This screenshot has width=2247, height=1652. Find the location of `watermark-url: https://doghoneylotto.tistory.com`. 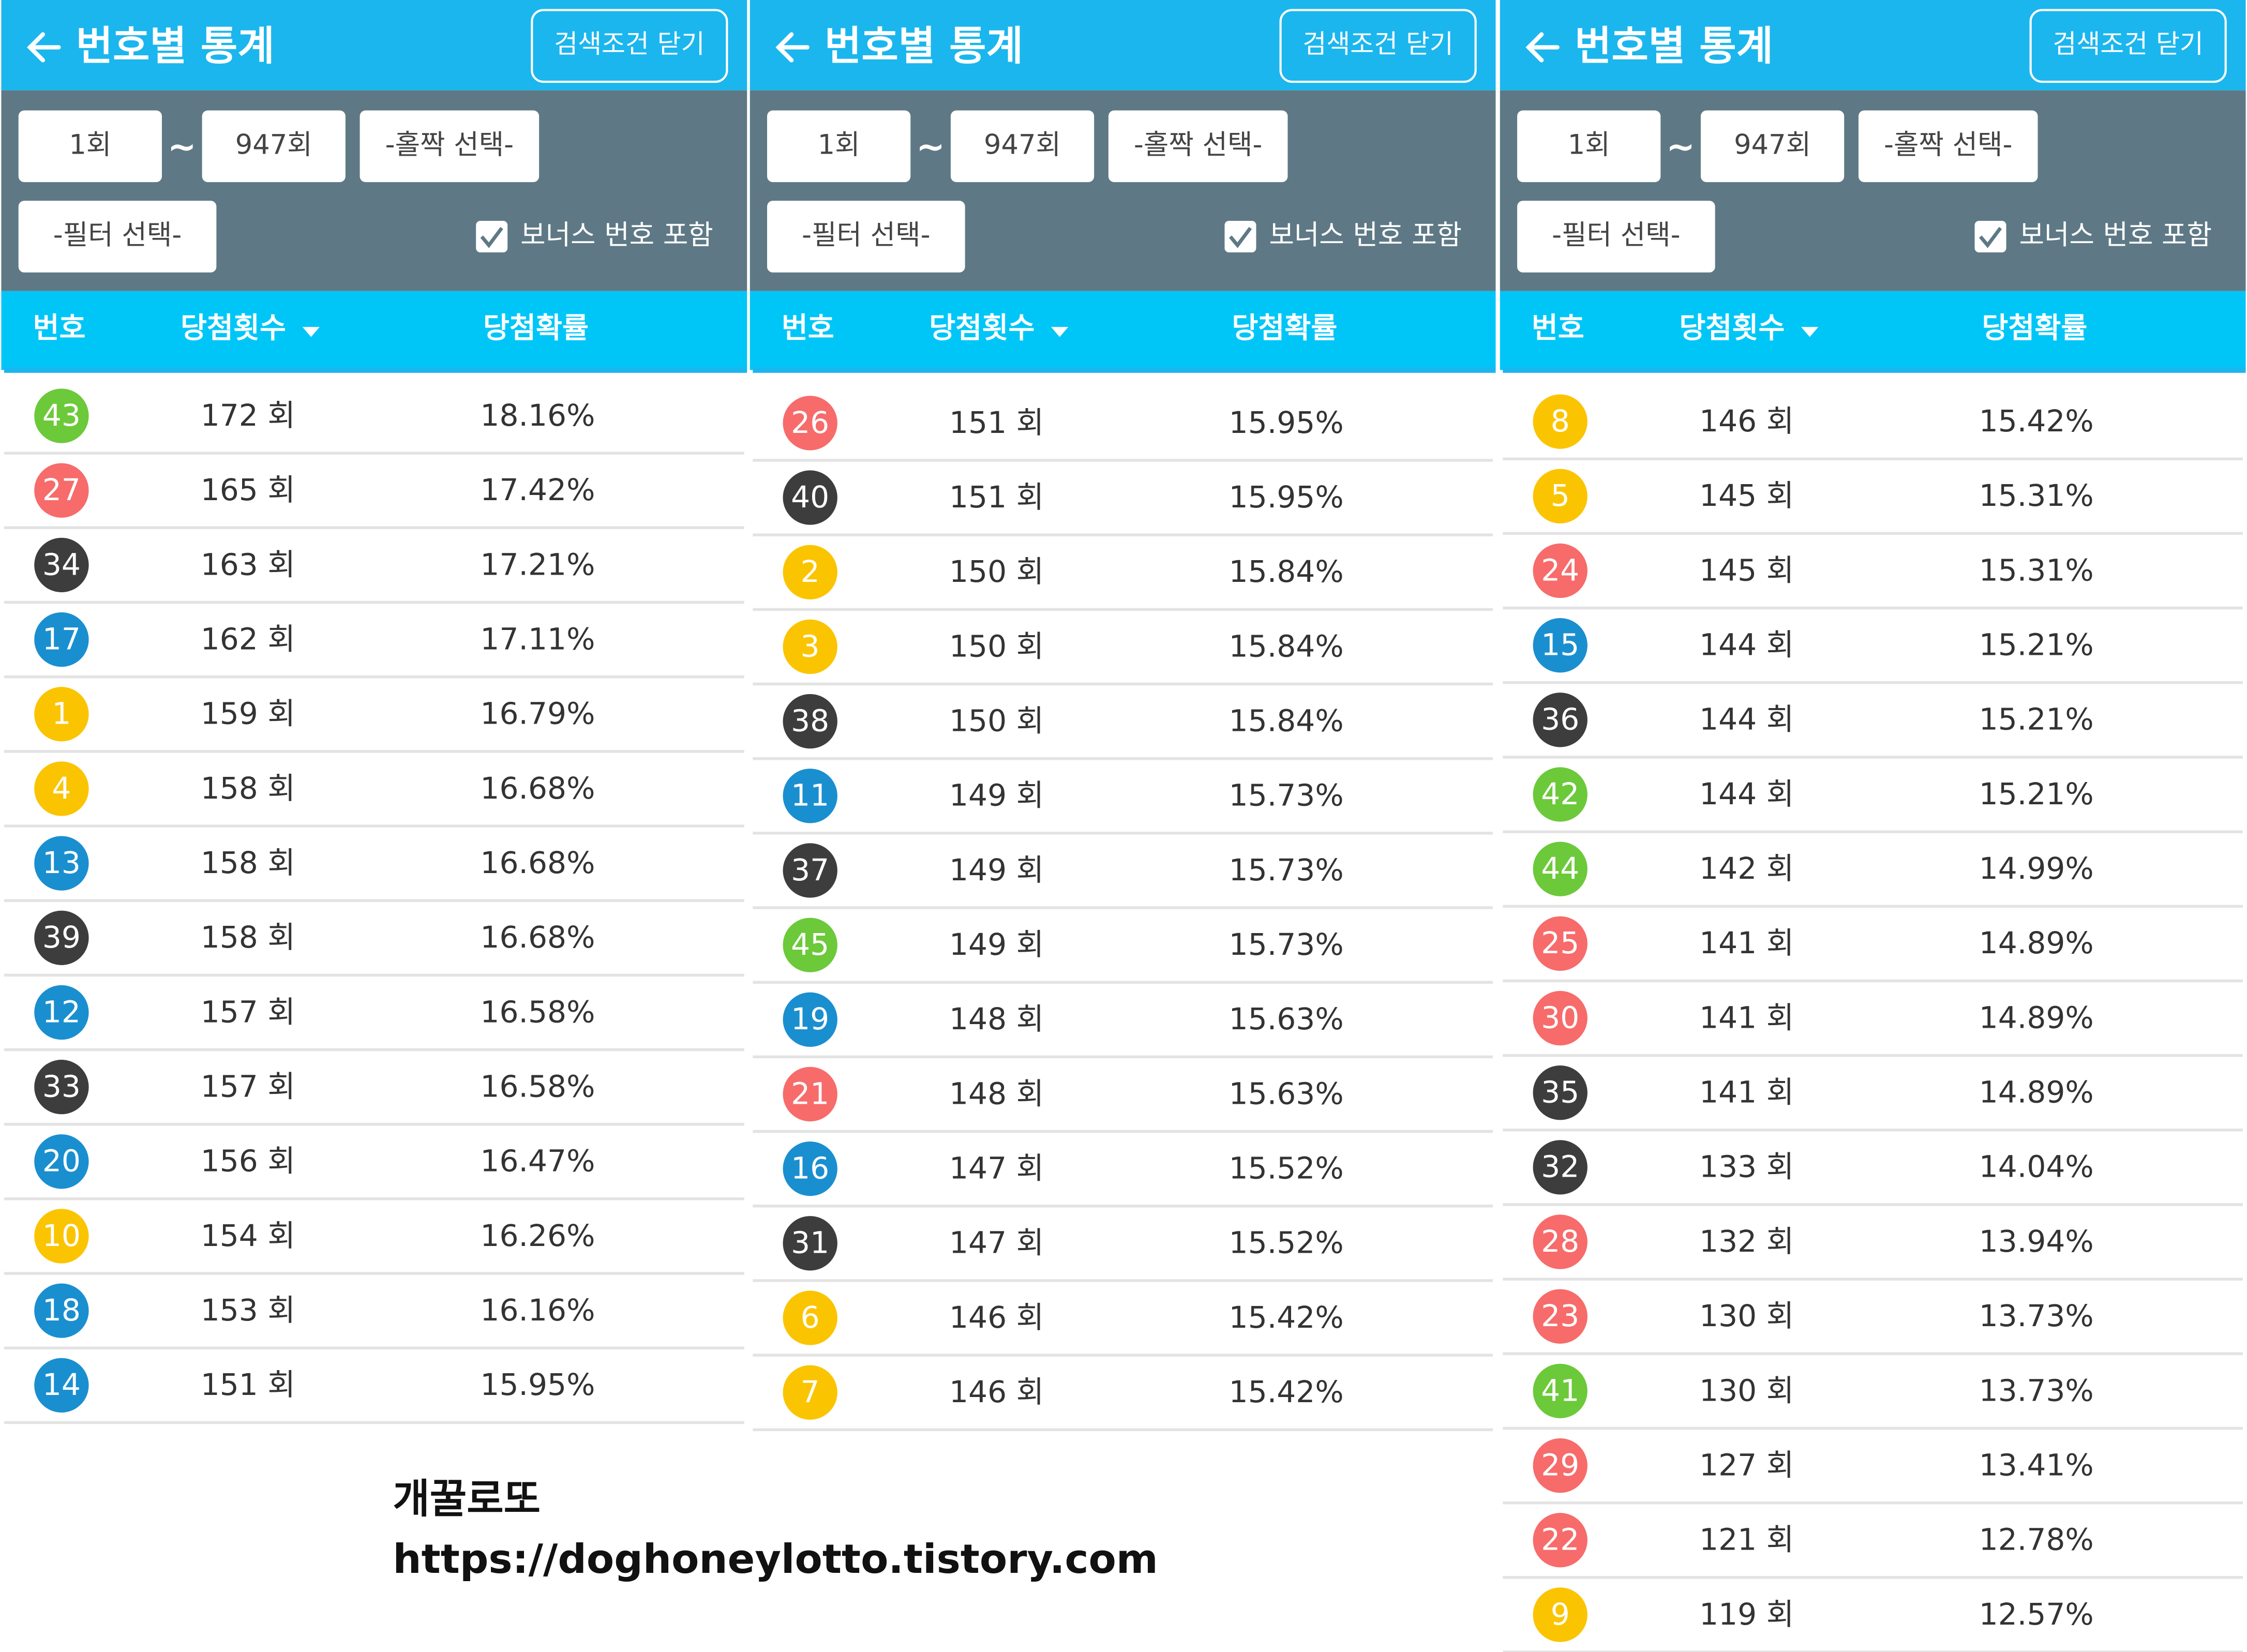

watermark-url: https://doghoneylotto.tistory.com is located at coordinates (775, 1560).